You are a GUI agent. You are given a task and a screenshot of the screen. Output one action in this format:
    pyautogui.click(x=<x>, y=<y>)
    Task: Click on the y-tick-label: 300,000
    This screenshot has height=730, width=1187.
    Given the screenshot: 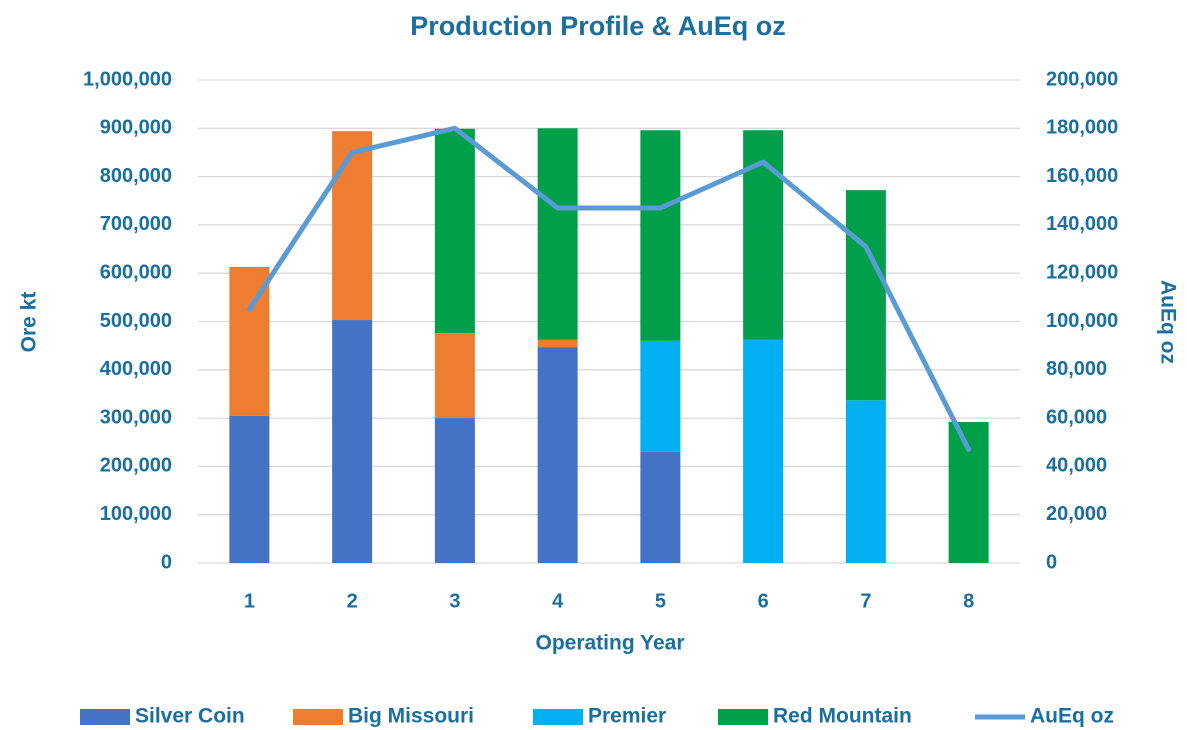 What is the action you would take?
    pyautogui.click(x=136, y=417)
    